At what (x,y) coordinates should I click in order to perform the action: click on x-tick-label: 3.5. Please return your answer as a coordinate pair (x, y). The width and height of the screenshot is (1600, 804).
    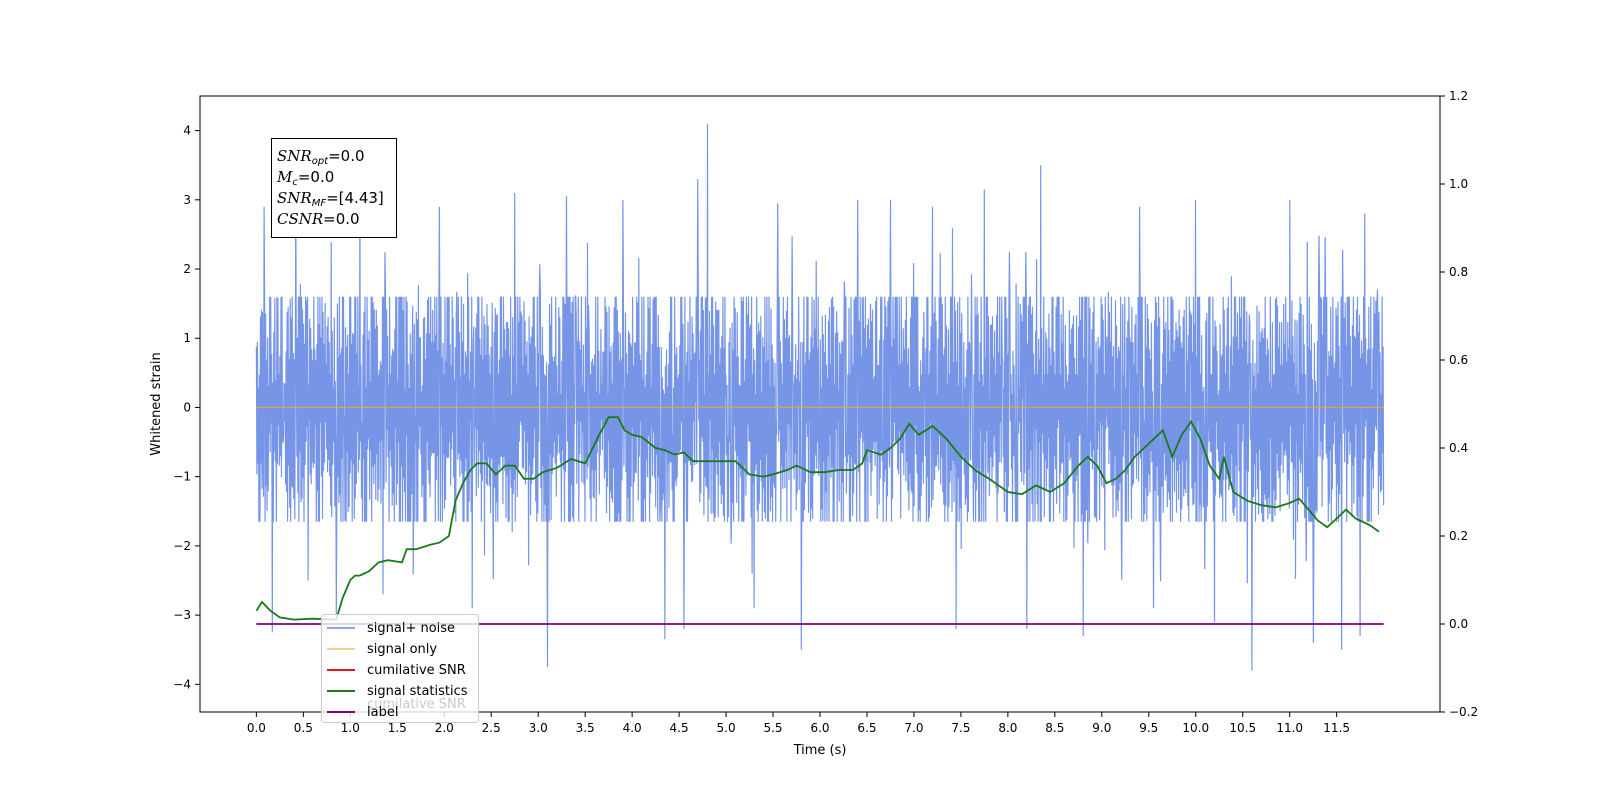
    Looking at the image, I should click on (585, 728).